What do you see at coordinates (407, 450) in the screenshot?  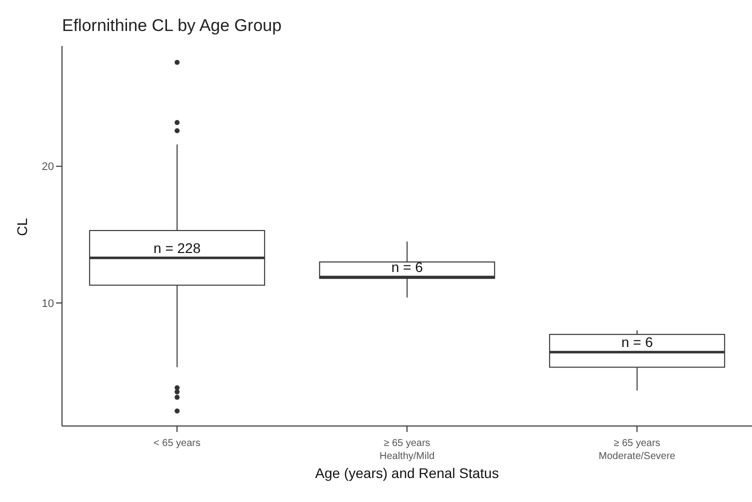 I see `x-tick-label: ≥ 65 years Healthy/Mild` at bounding box center [407, 450].